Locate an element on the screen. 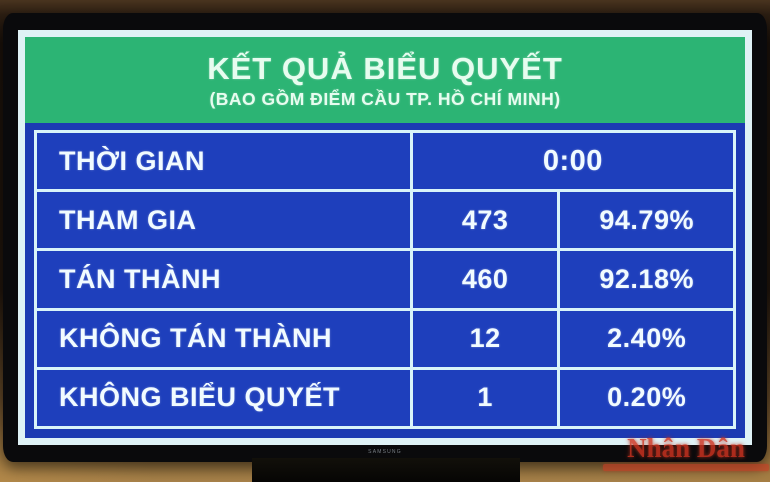 This screenshot has width=770, height=482. table-row-khong-tan-thanh: KHÔNG TÁN THÀNH 12 2.40% is located at coordinates (385, 340).